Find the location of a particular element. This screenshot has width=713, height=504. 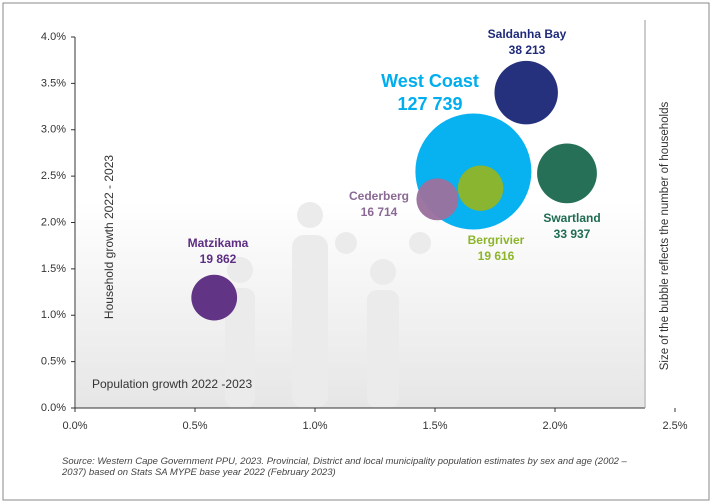

x-tick-label: 1.5% is located at coordinates (434, 426).